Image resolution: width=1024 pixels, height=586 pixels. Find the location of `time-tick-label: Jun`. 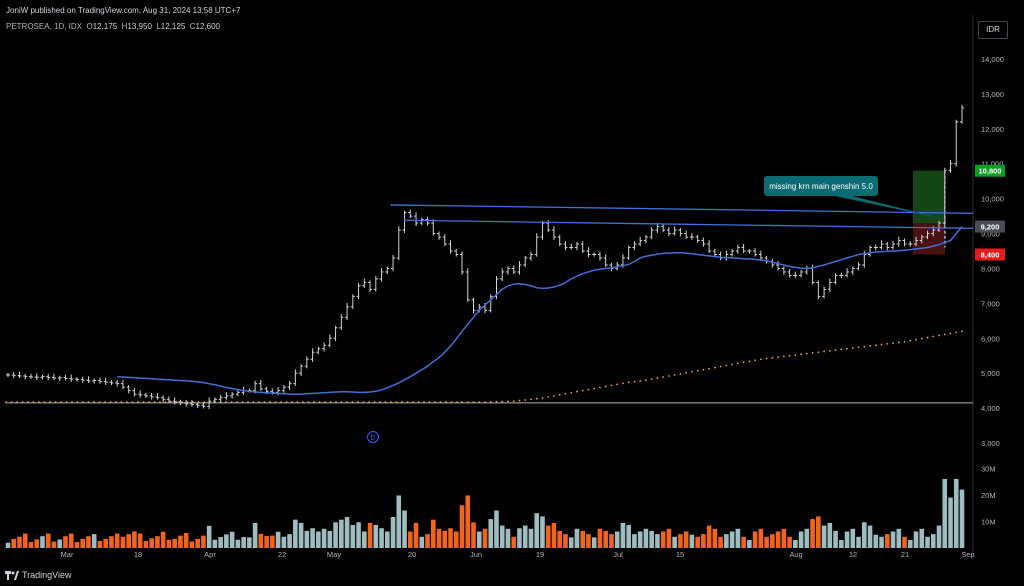

time-tick-label: Jun is located at coordinates (476, 554).